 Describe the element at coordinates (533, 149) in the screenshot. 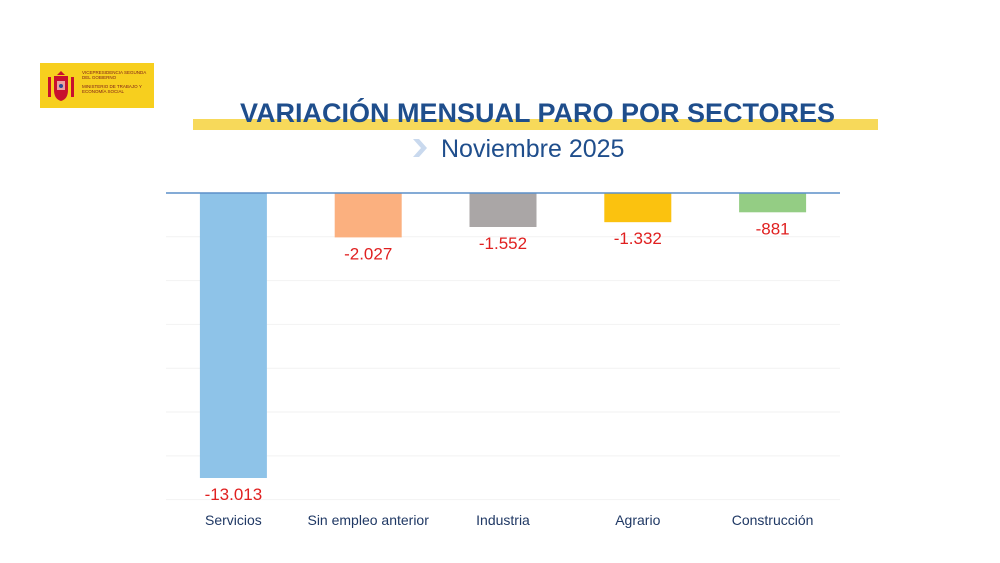

I see `page-subtitle: Noviembre 2025` at that location.